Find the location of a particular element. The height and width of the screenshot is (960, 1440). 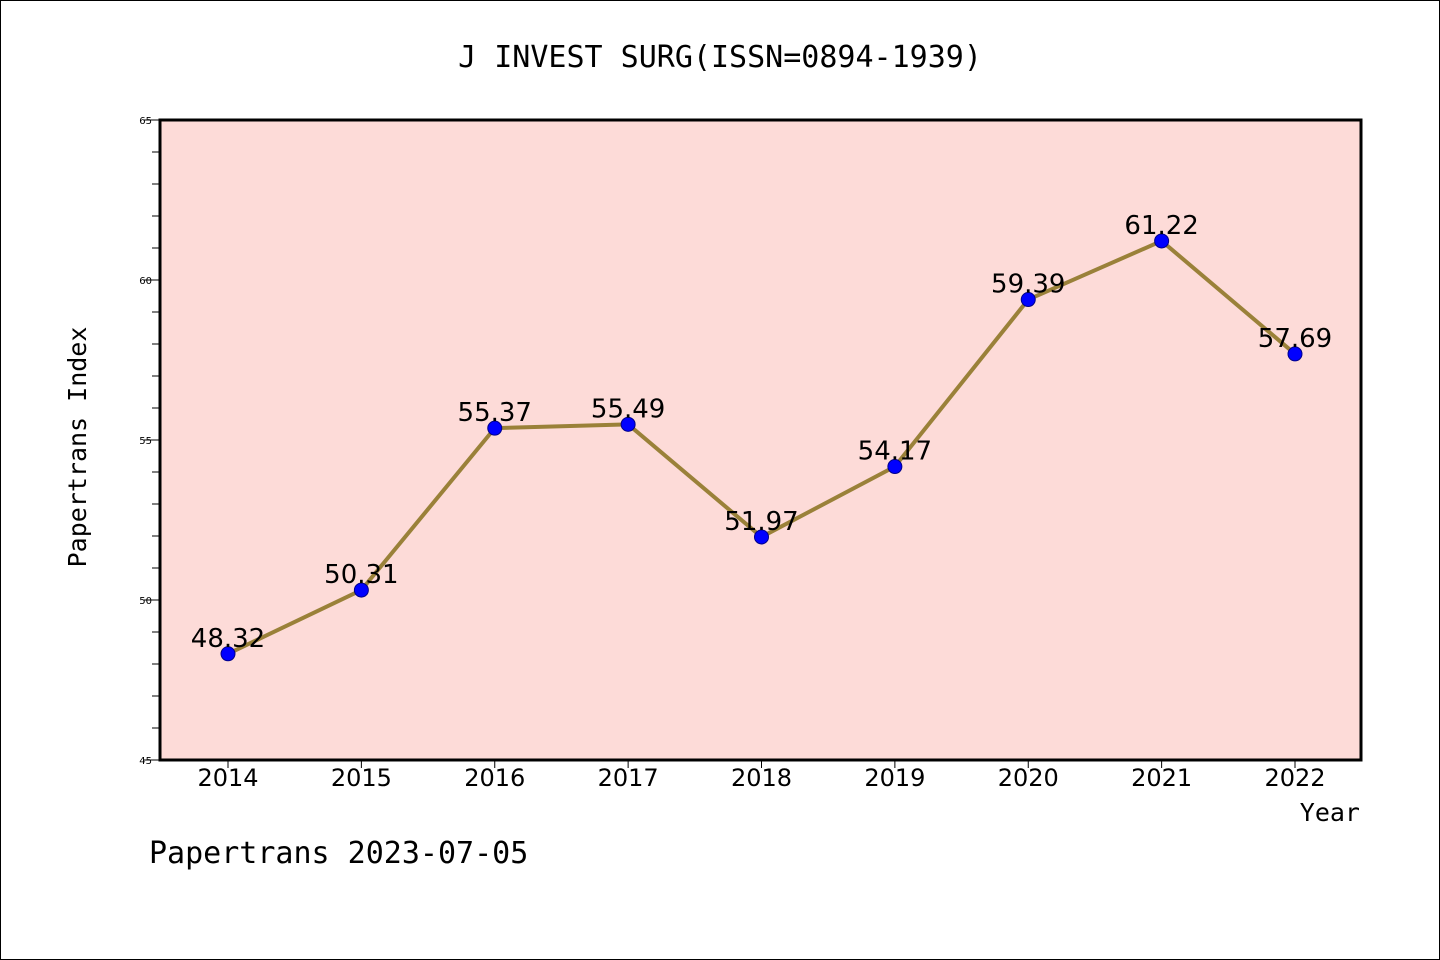

footer-text: Papertrans 2023-07-05 is located at coordinates (338, 853).